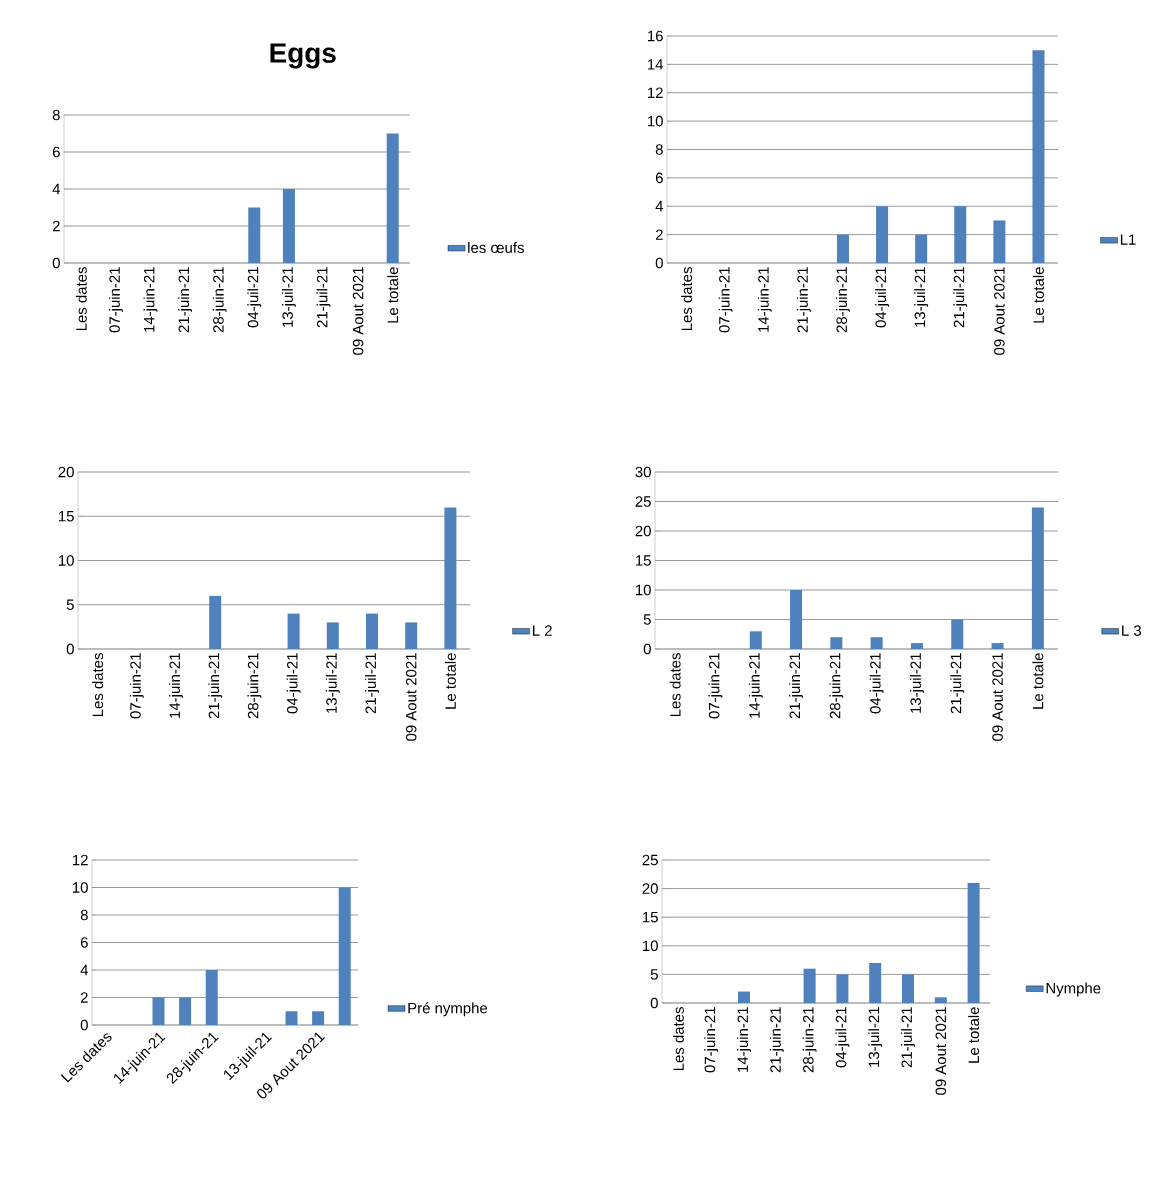 The image size is (1174, 1180). I want to click on chart-title: Eggs, so click(303, 56).